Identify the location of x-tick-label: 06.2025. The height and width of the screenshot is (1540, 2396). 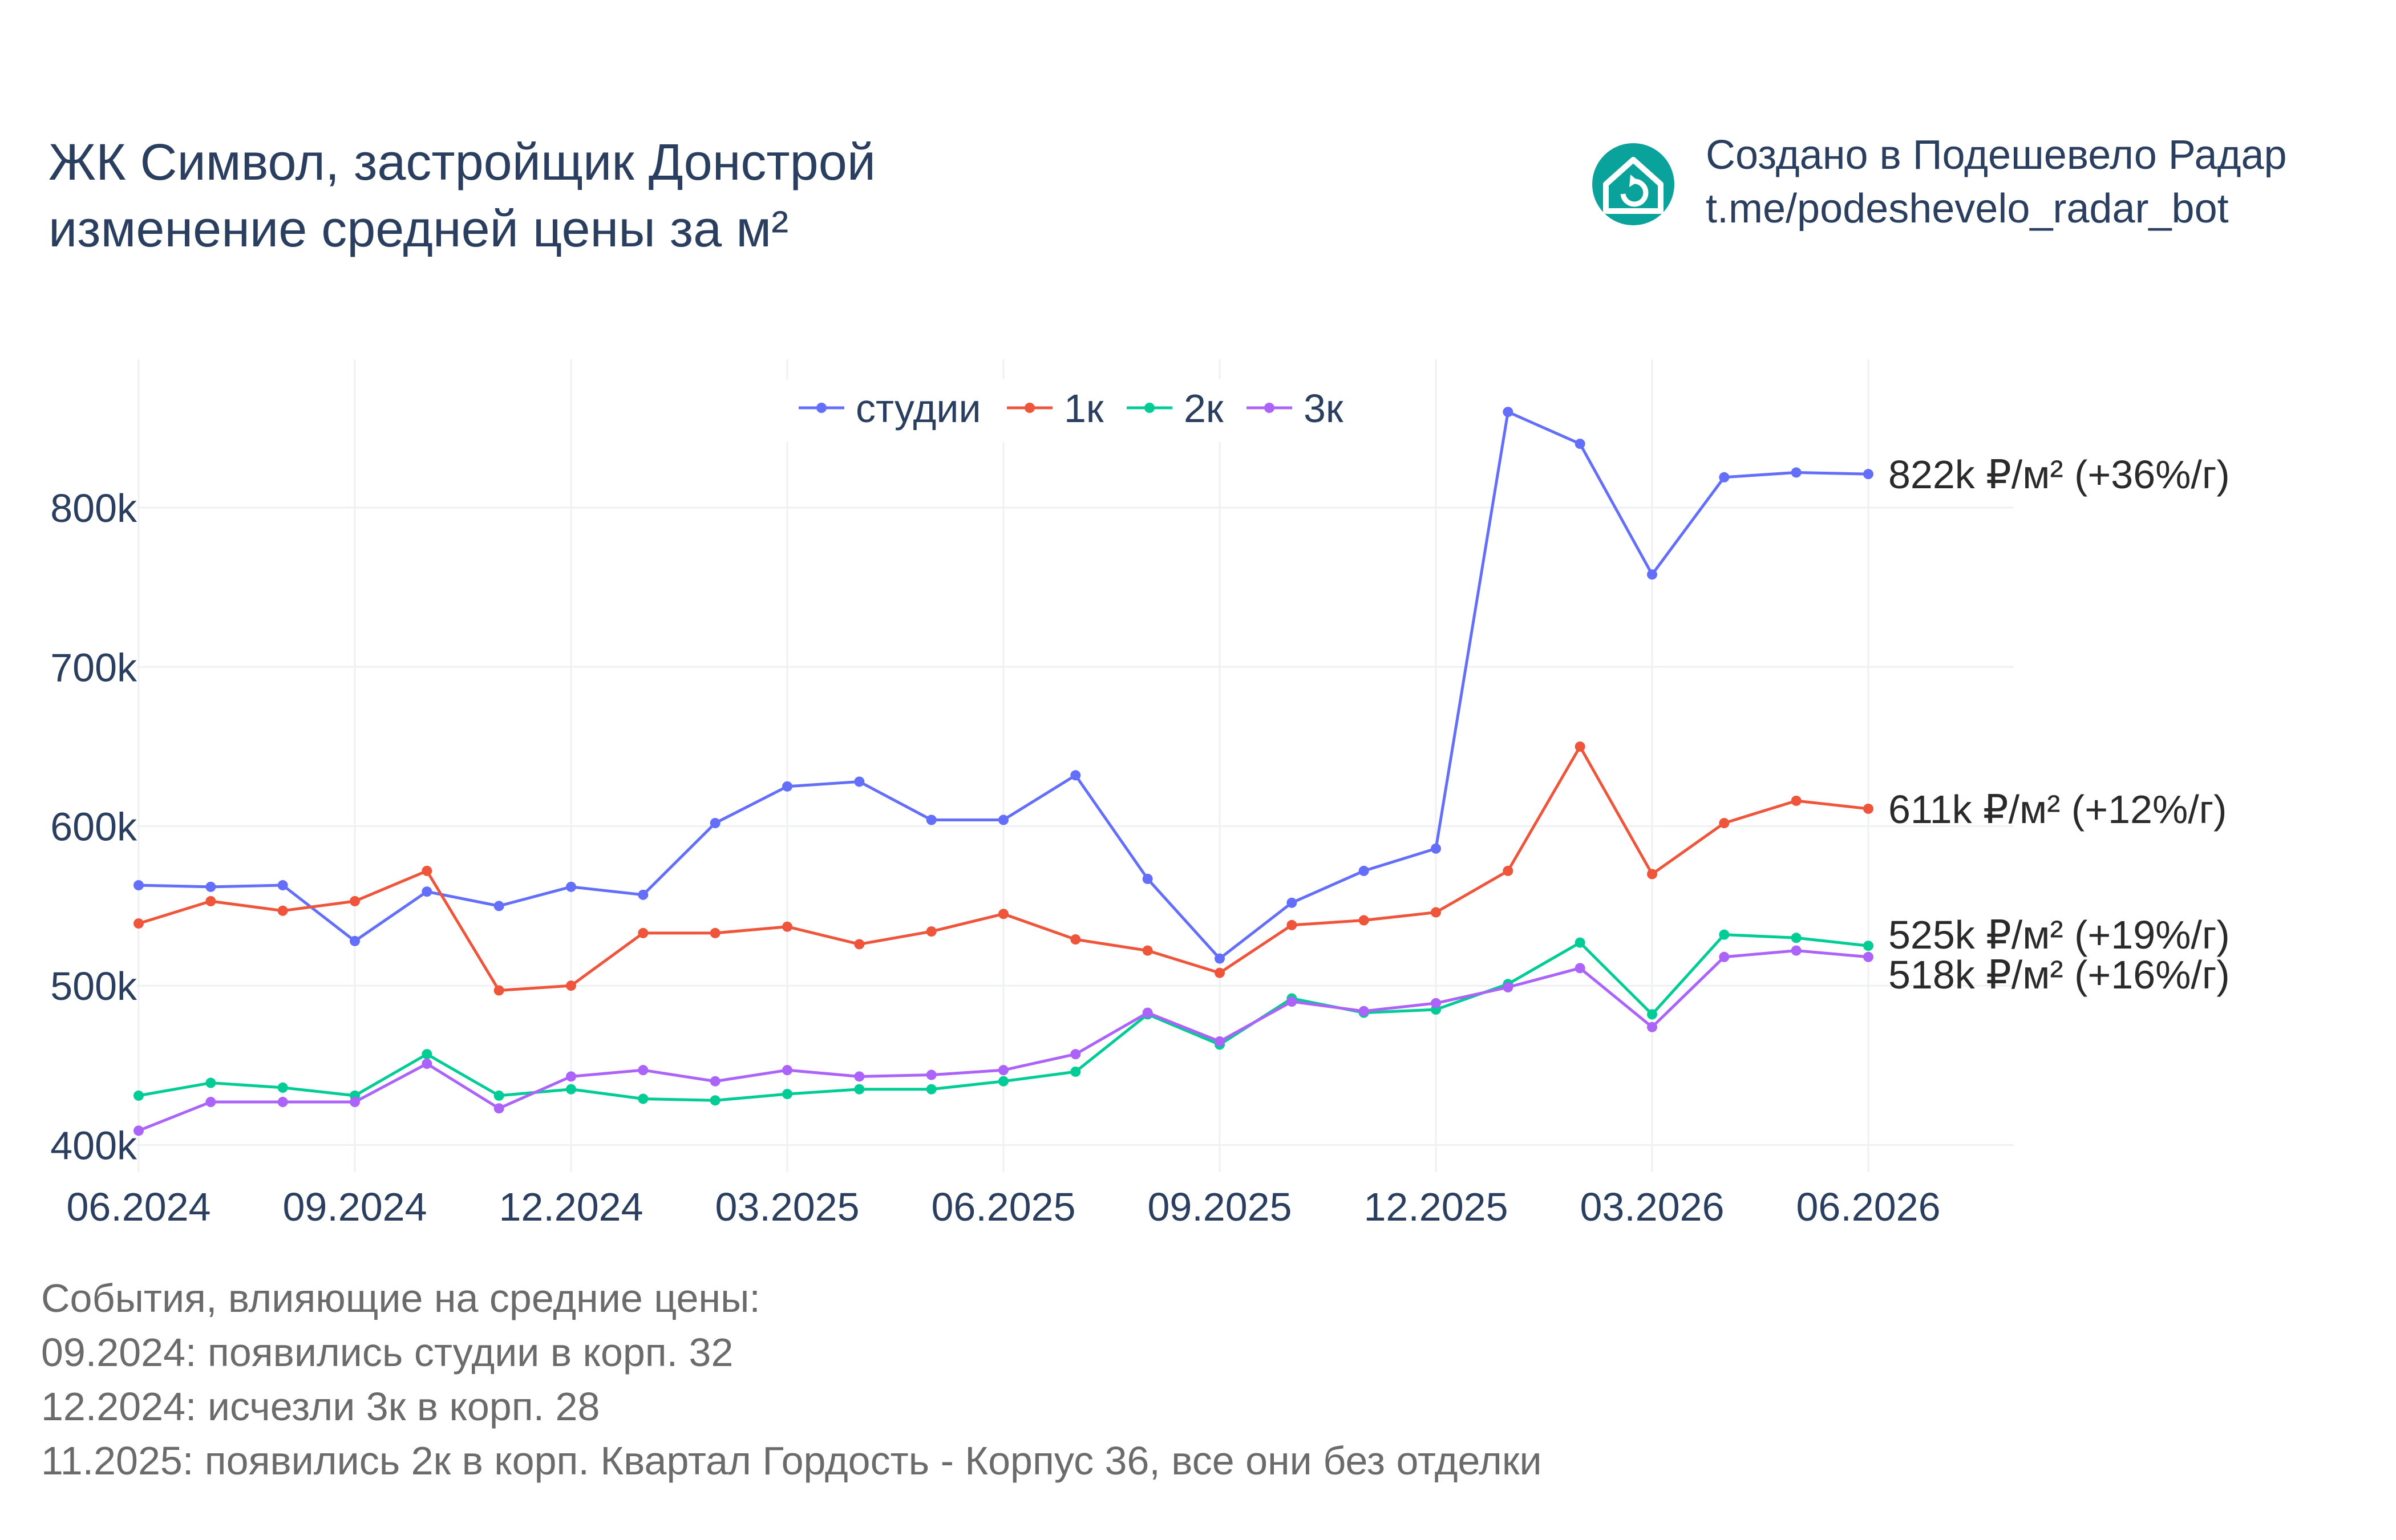
(1003, 1207).